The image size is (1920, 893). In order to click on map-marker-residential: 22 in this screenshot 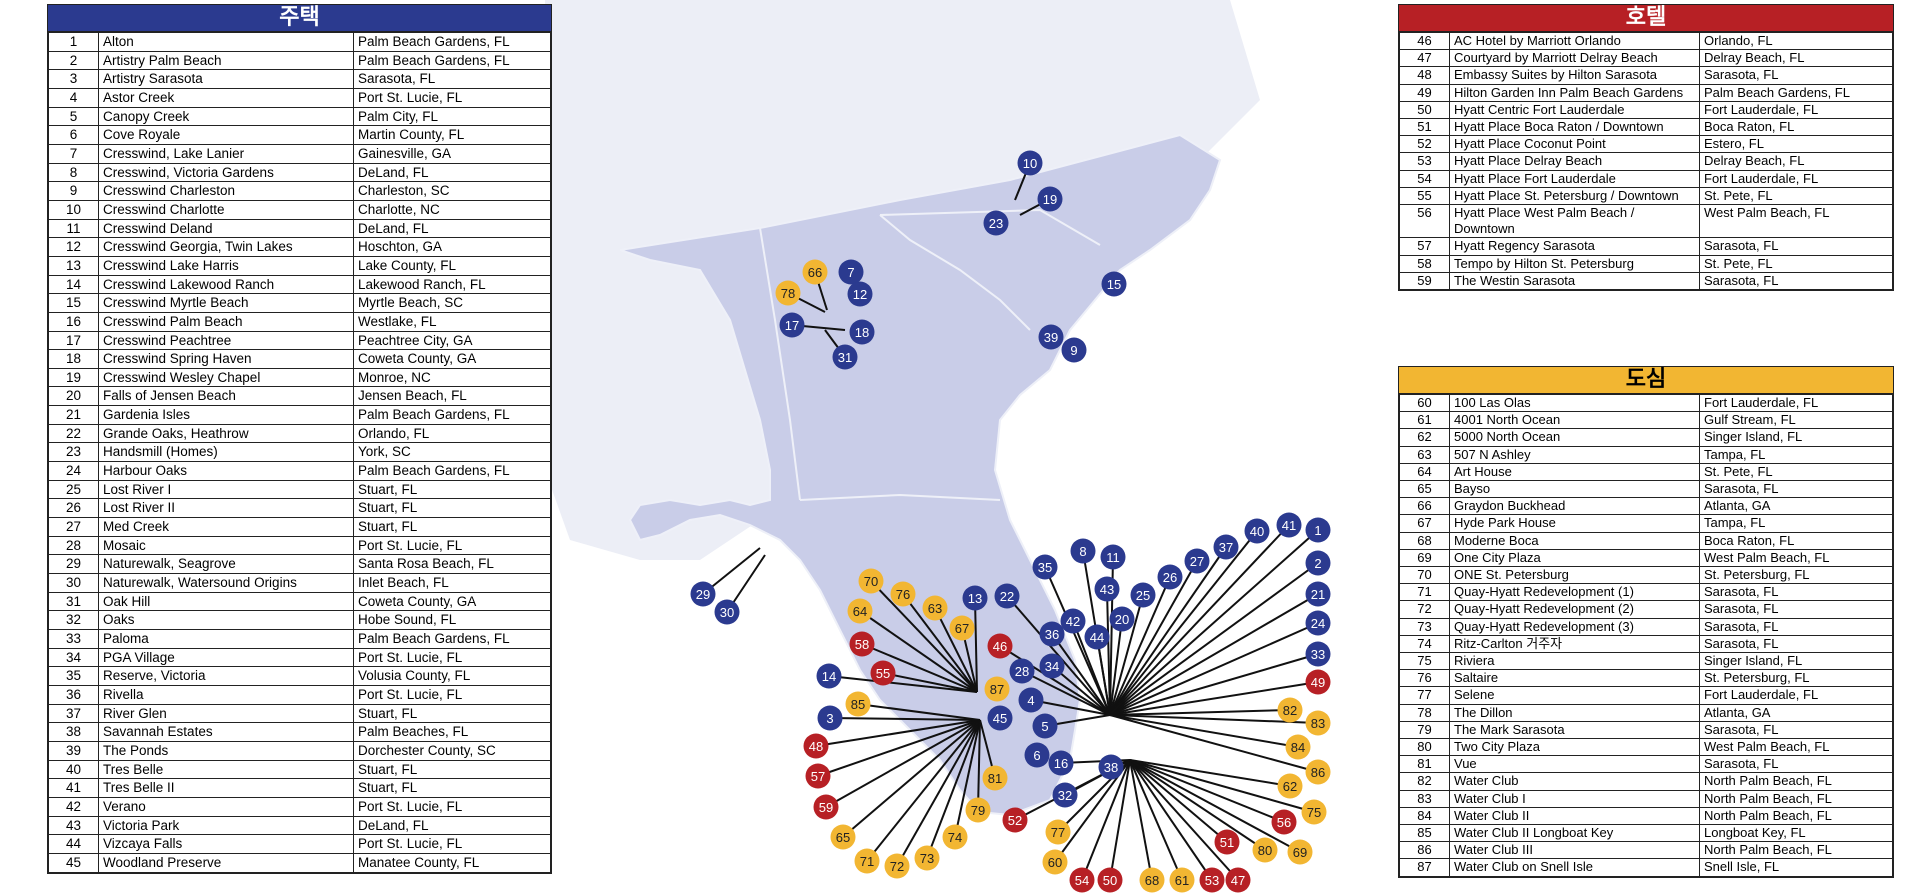, I will do `click(1007, 596)`.